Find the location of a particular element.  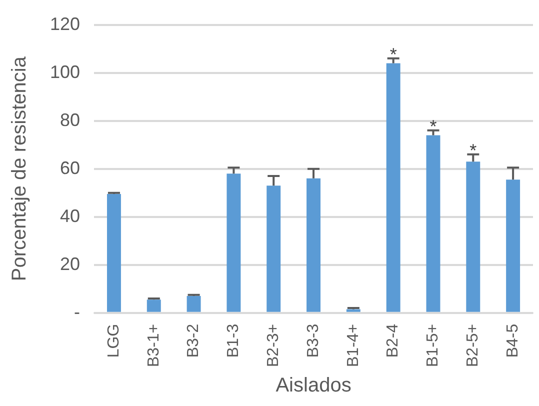

x-tick-label: B4-5 is located at coordinates (513, 341).